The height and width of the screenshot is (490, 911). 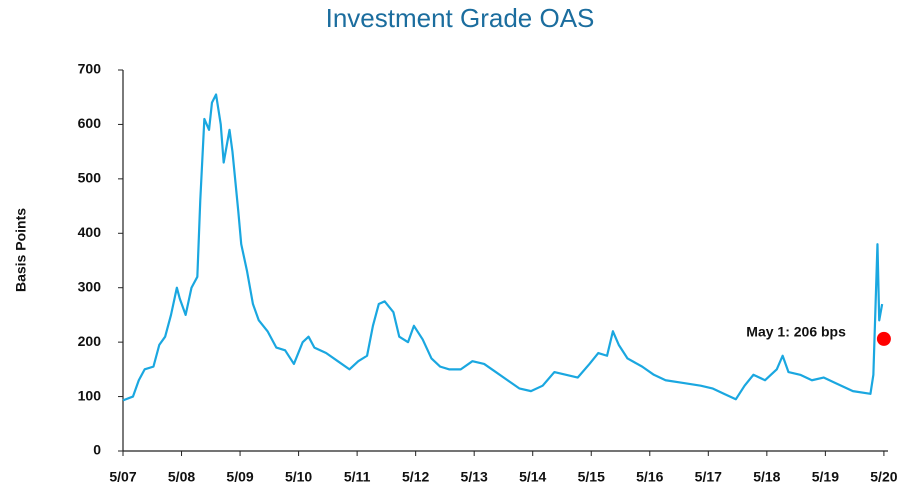 I want to click on chart-title: Investment Grade OAS, so click(x=460, y=18).